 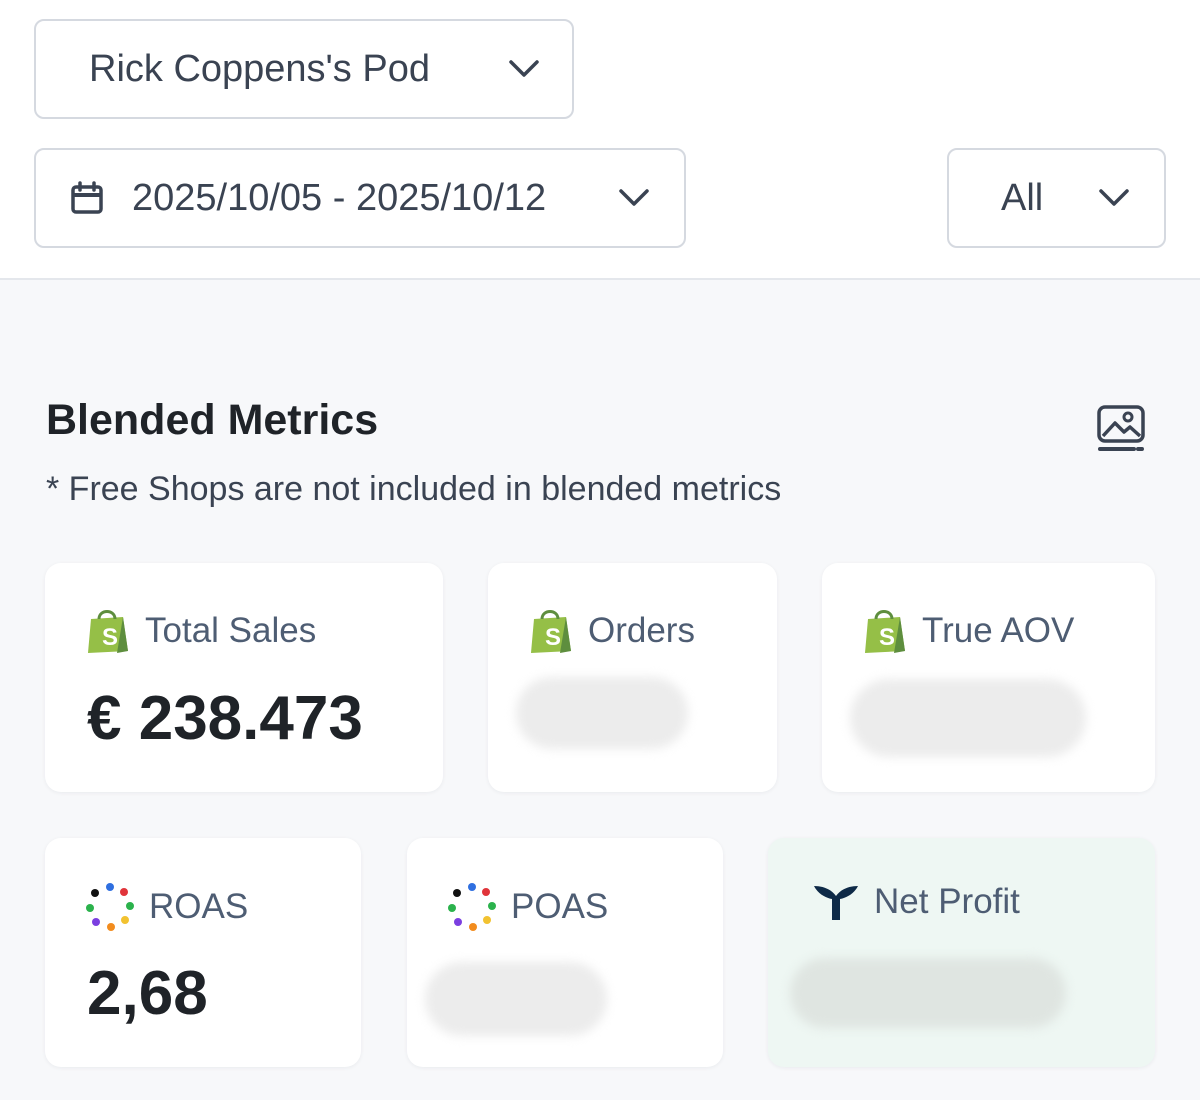 I want to click on date-range-picker: 2025/10/05 - 2025/10/12, so click(x=360, y=198).